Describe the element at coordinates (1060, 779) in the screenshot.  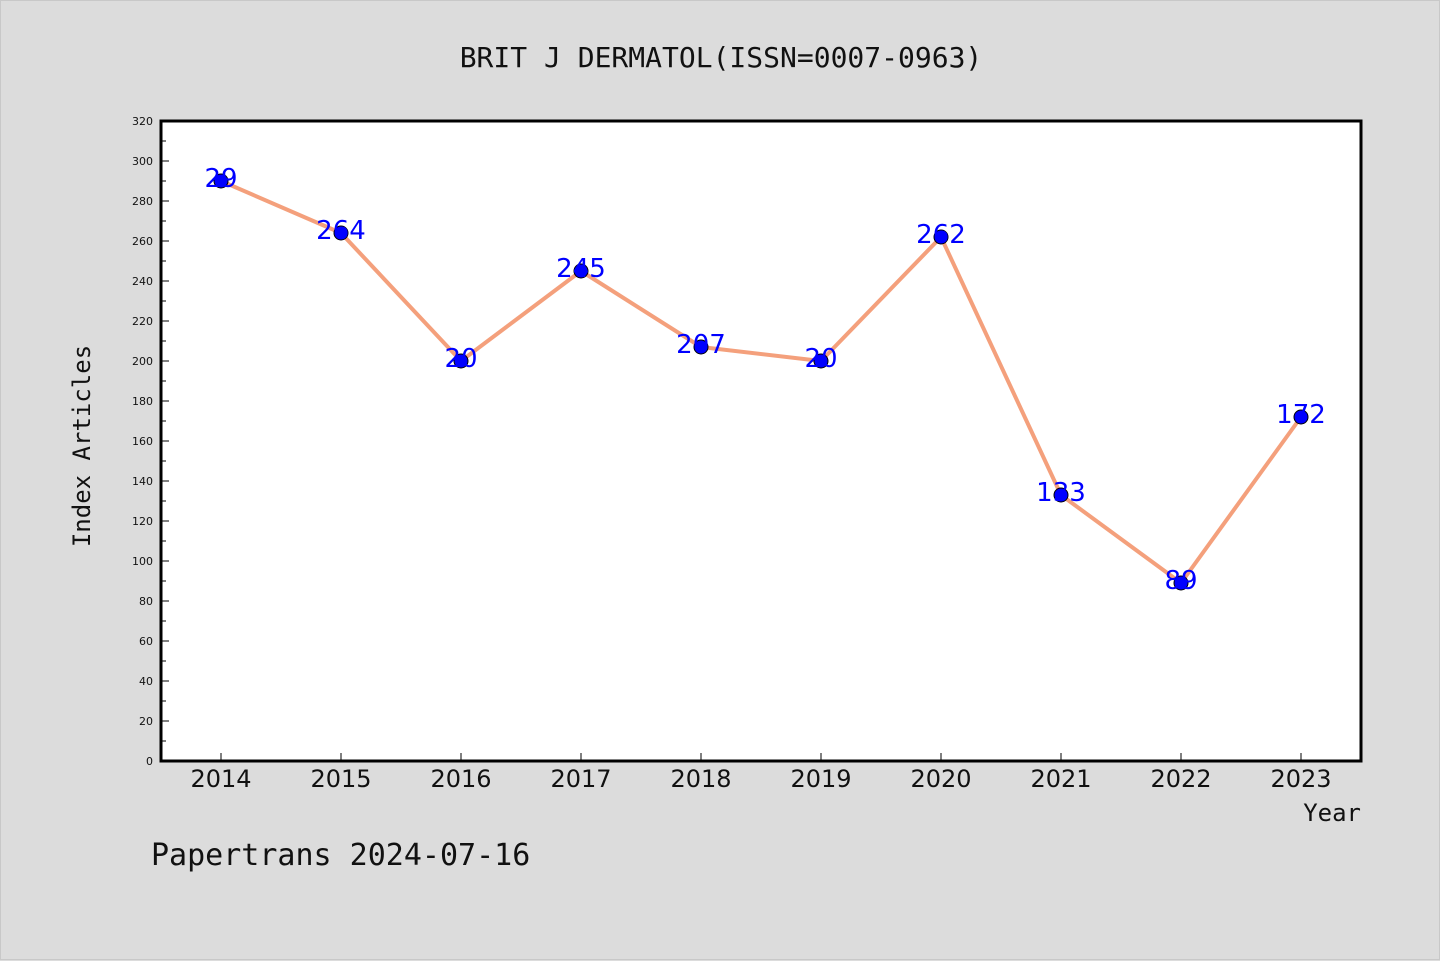
I see `x-tick-label: 2021` at that location.